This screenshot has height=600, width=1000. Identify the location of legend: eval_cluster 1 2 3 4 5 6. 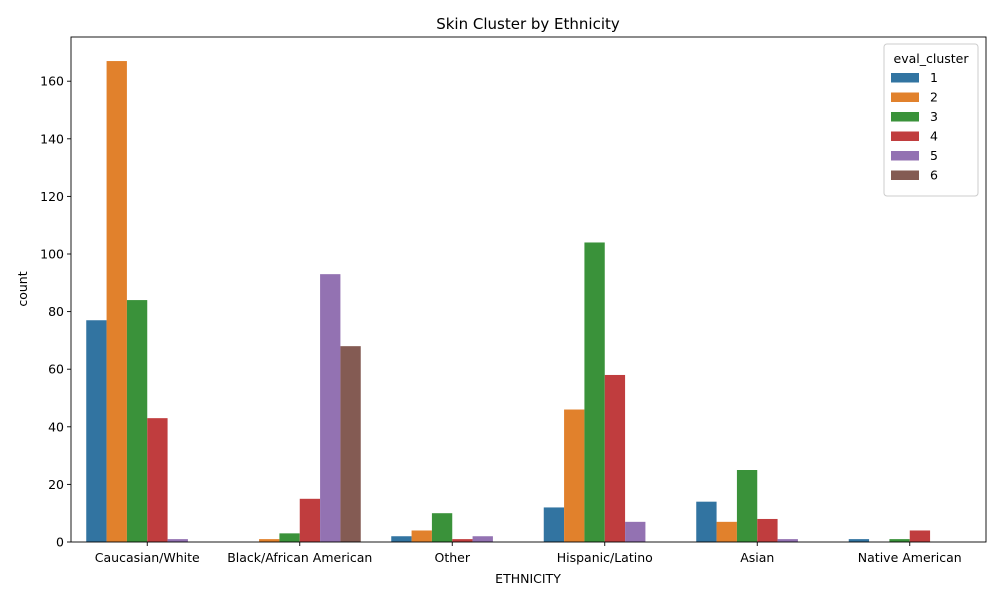
(931, 120).